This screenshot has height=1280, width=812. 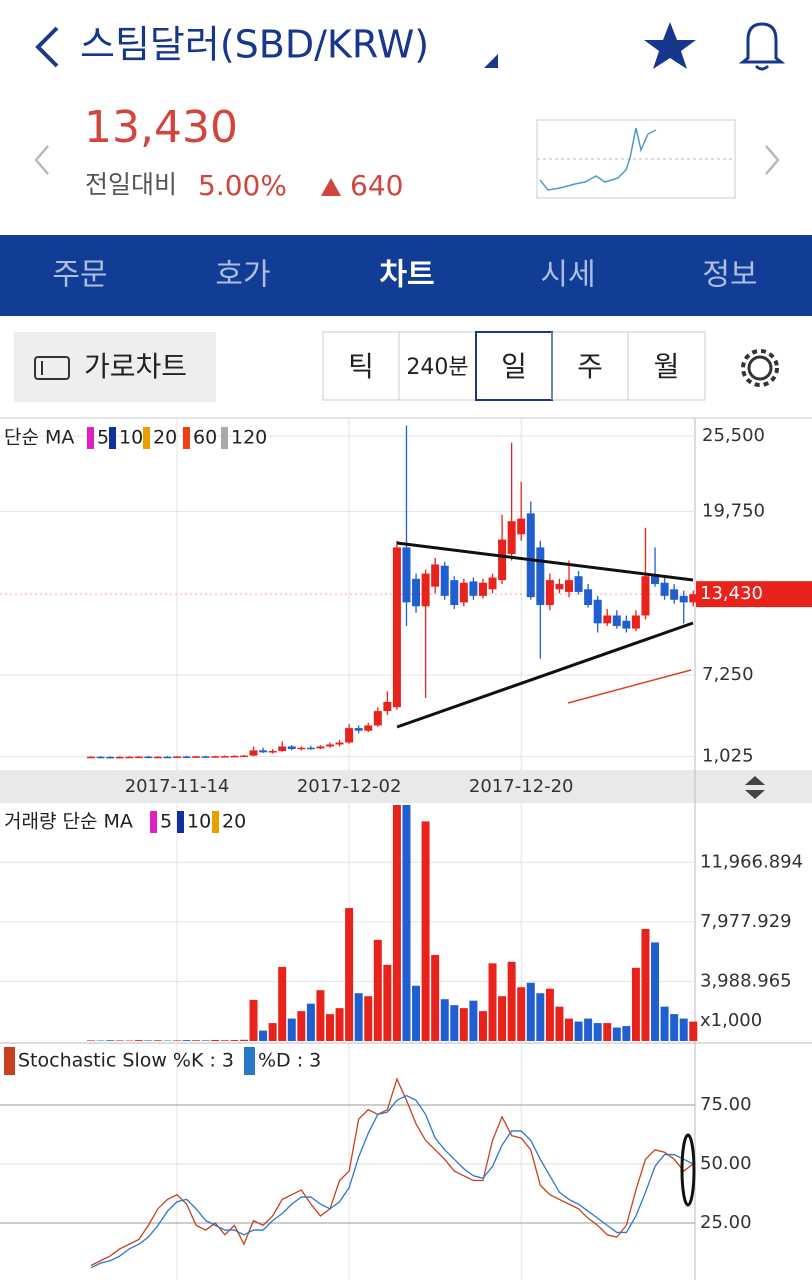 I want to click on period-button: 월, so click(x=667, y=366).